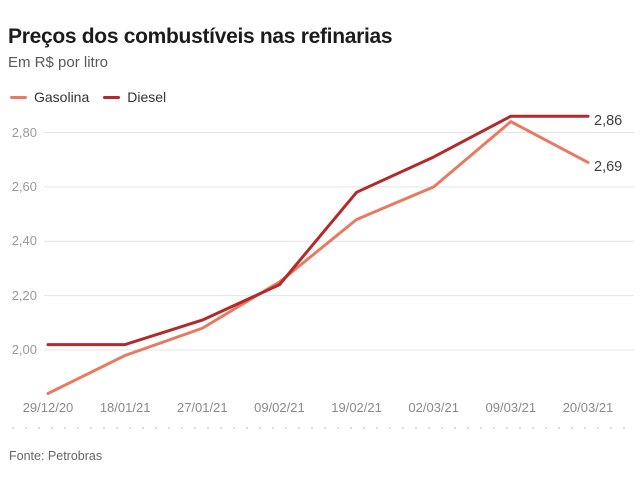 The width and height of the screenshot is (640, 480). I want to click on chart-legend: Gasolina Diesel, so click(88, 97).